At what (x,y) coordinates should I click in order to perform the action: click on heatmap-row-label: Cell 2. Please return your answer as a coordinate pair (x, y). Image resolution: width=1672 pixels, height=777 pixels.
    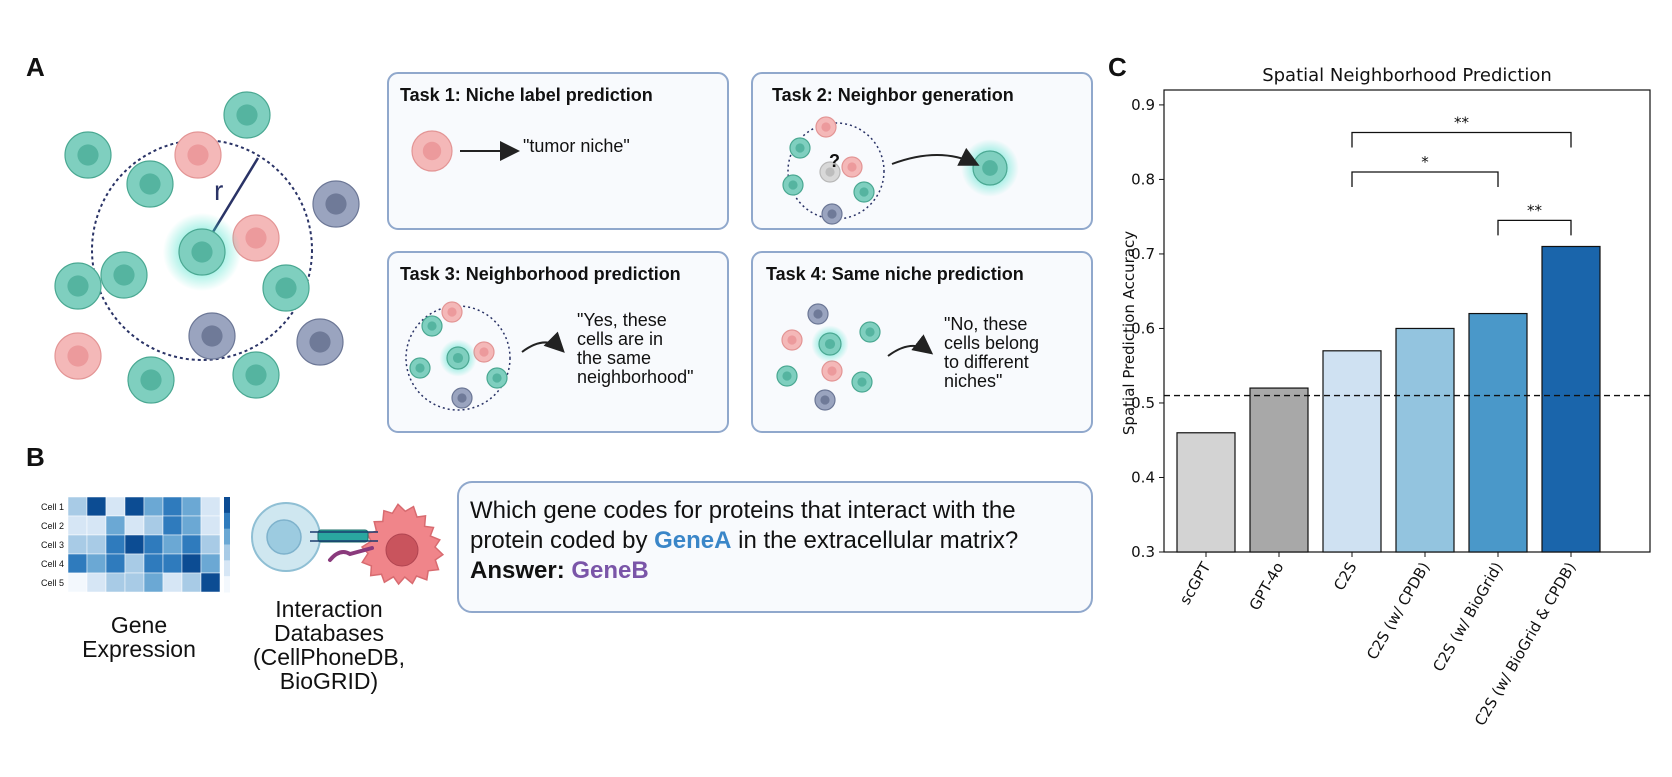
    Looking at the image, I should click on (52, 526).